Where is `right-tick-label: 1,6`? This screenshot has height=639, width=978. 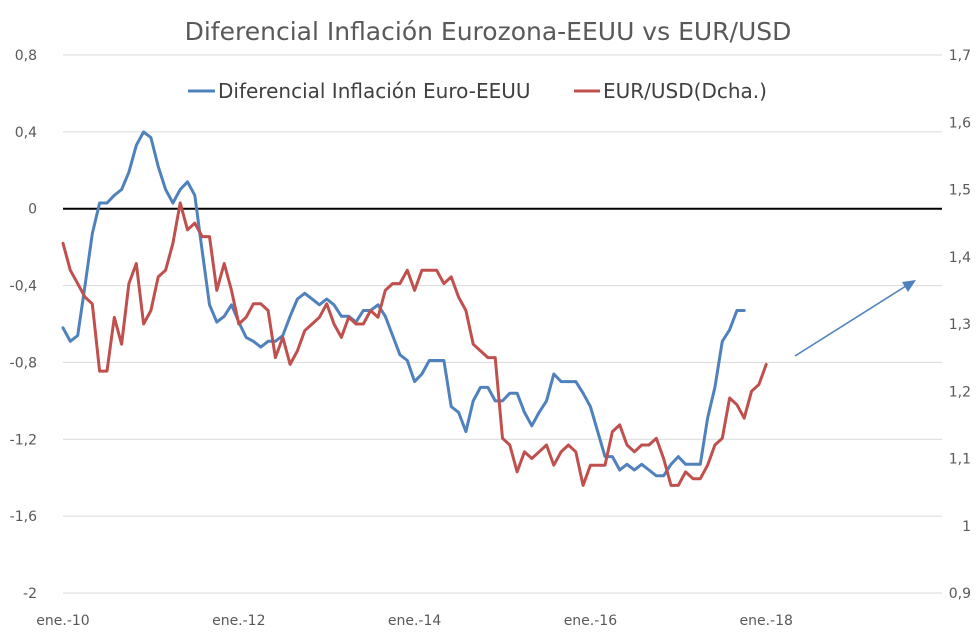
right-tick-label: 1,6 is located at coordinates (960, 123).